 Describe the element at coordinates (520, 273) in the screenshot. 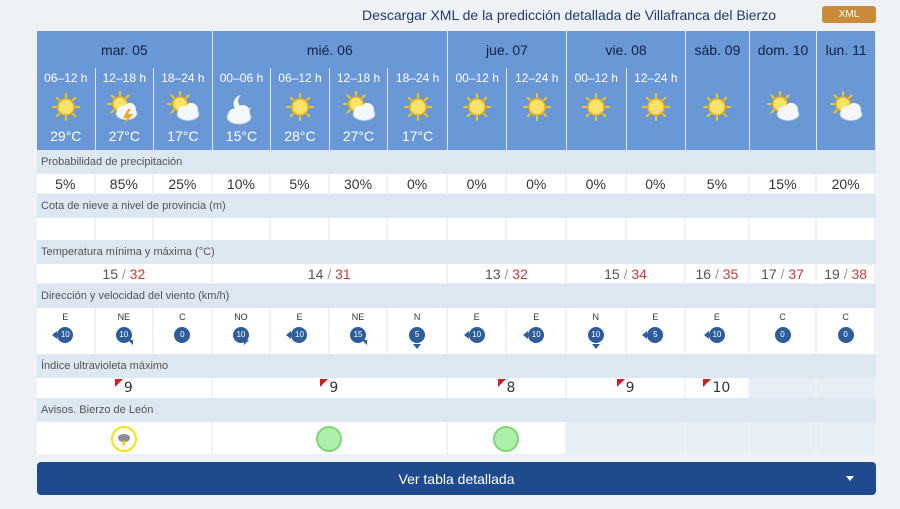

I see `max-temp: 32` at that location.